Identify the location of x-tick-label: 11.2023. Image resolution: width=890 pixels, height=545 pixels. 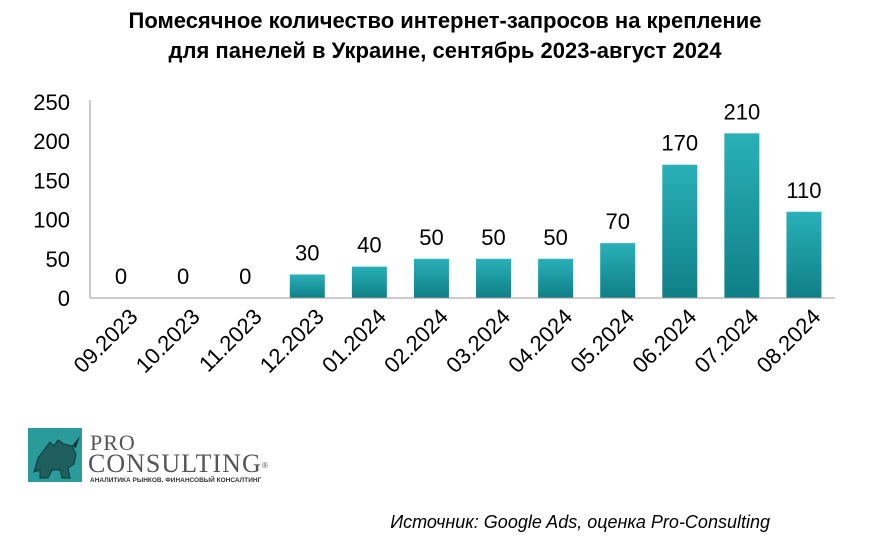
(230, 340).